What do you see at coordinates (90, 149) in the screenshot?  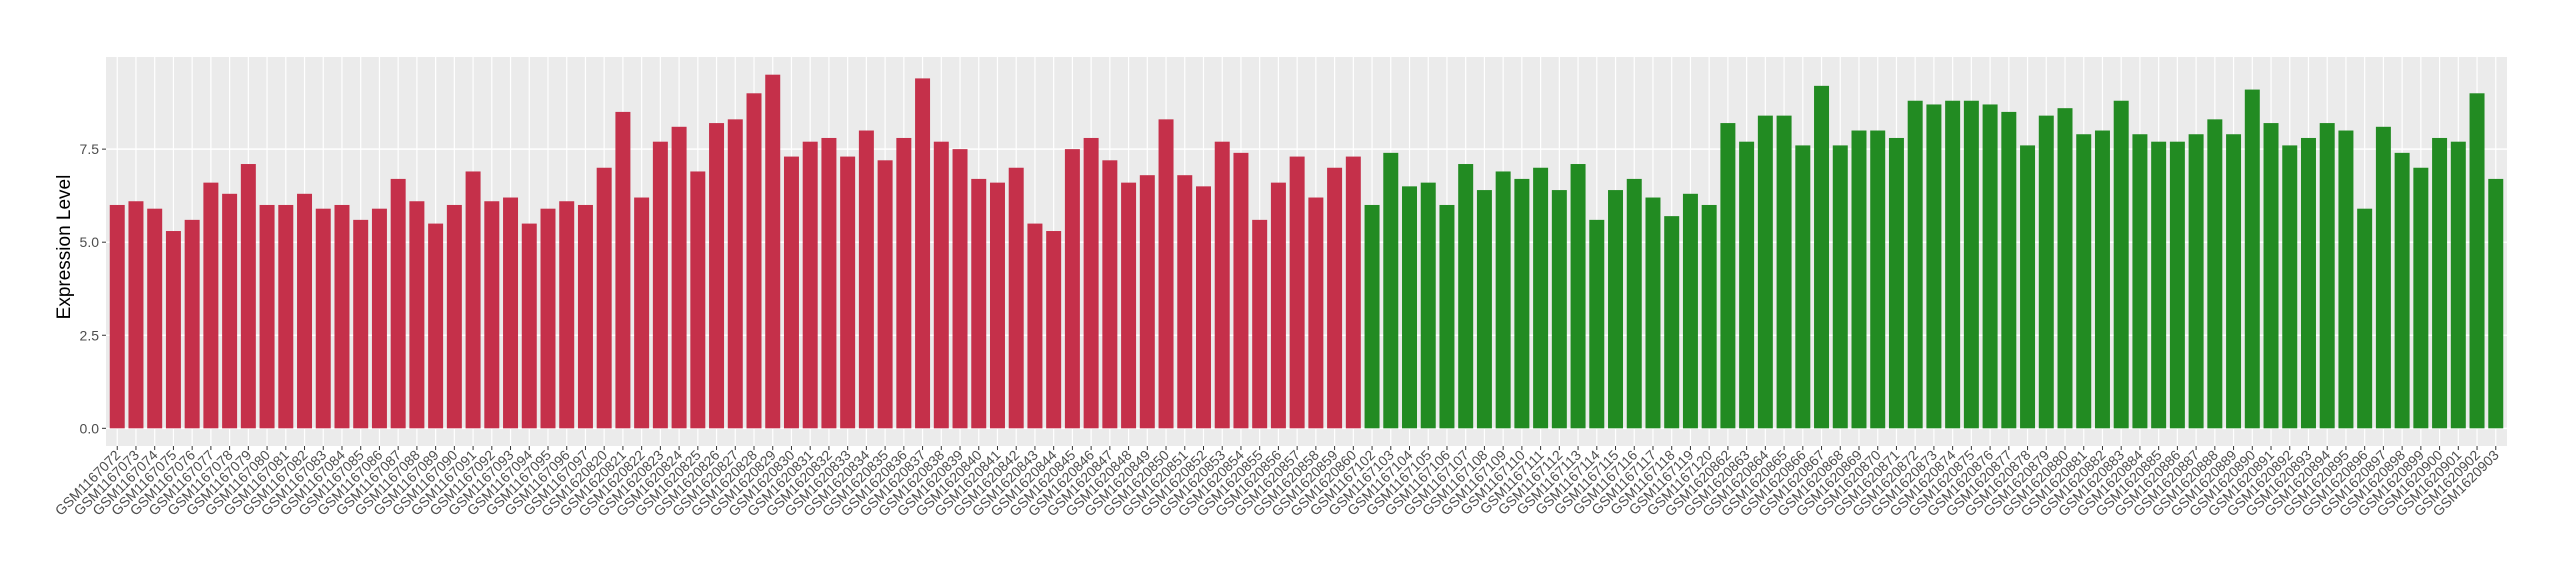 I see `y-tick-label: 7.5` at bounding box center [90, 149].